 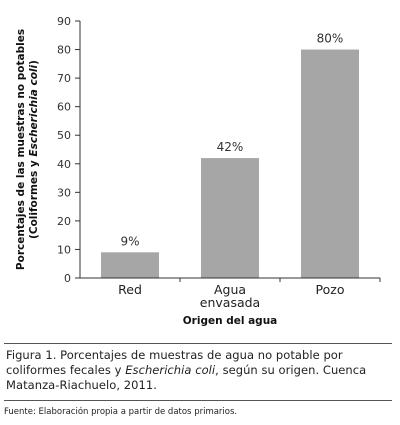 What do you see at coordinates (81, 385) in the screenshot?
I see `caption-line-3: Matanza-Riachuelo, 2011.` at bounding box center [81, 385].